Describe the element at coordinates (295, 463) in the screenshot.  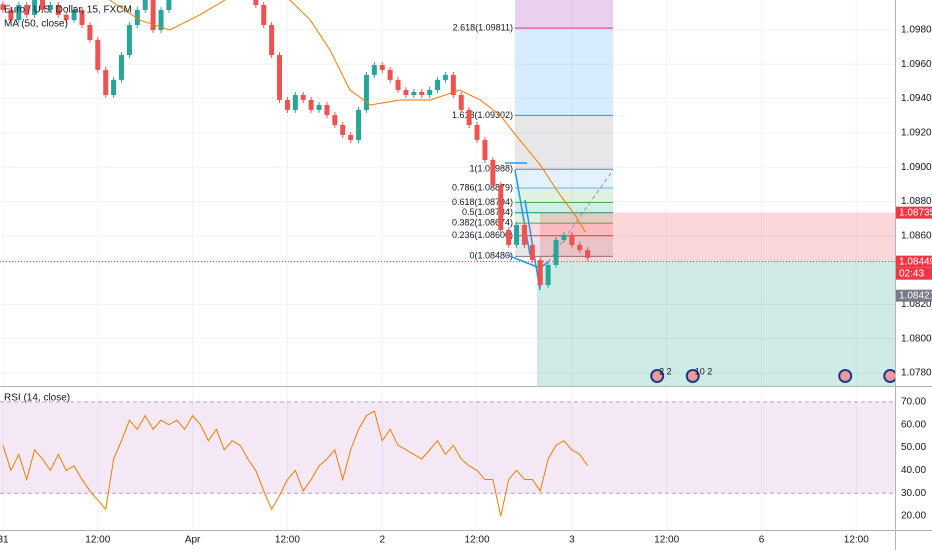
I see `rsi-line` at that location.